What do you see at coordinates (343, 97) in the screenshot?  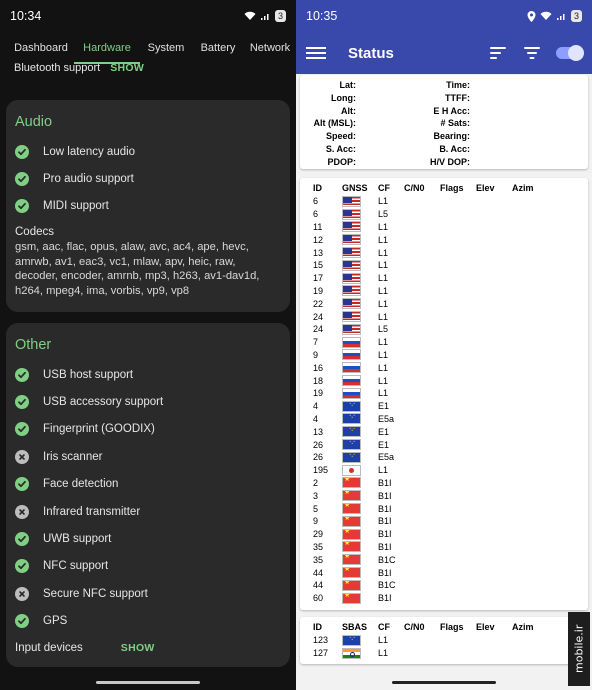 I see `location-label: Long:` at bounding box center [343, 97].